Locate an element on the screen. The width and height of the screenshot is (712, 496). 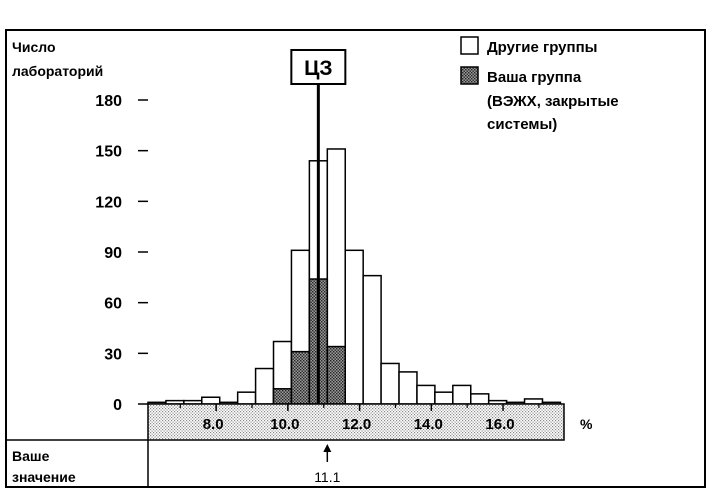
x-tick-label: 12.0 is located at coordinates (356, 424).